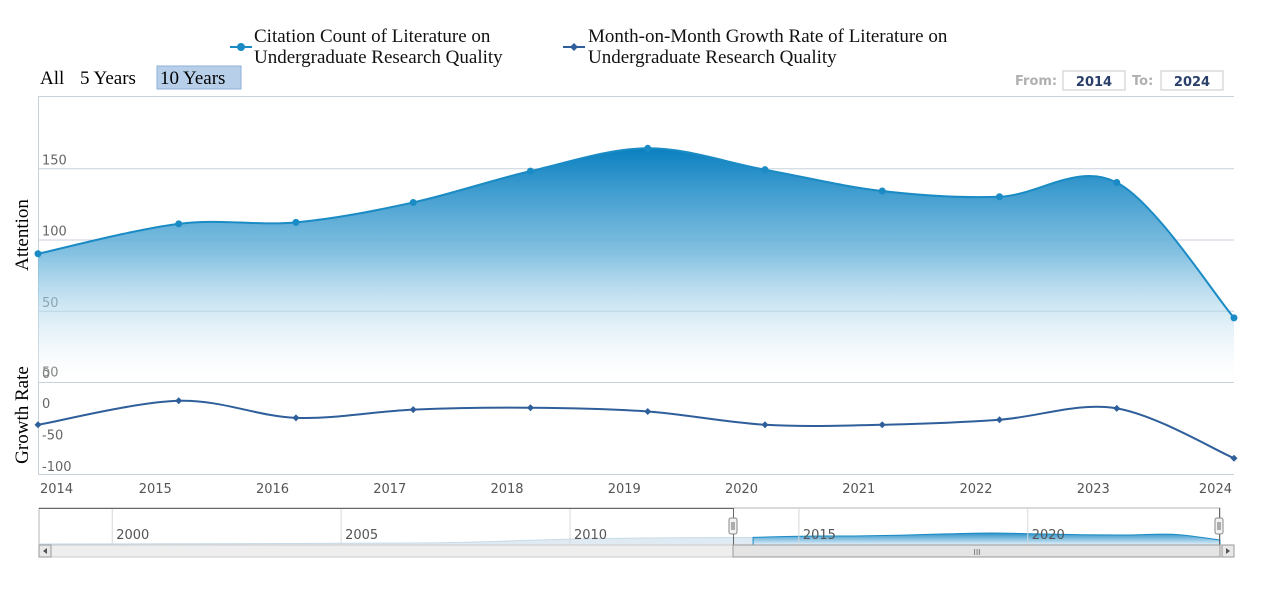 Image resolution: width=1268 pixels, height=592 pixels. I want to click on x-tick-label: 2014, so click(56, 489).